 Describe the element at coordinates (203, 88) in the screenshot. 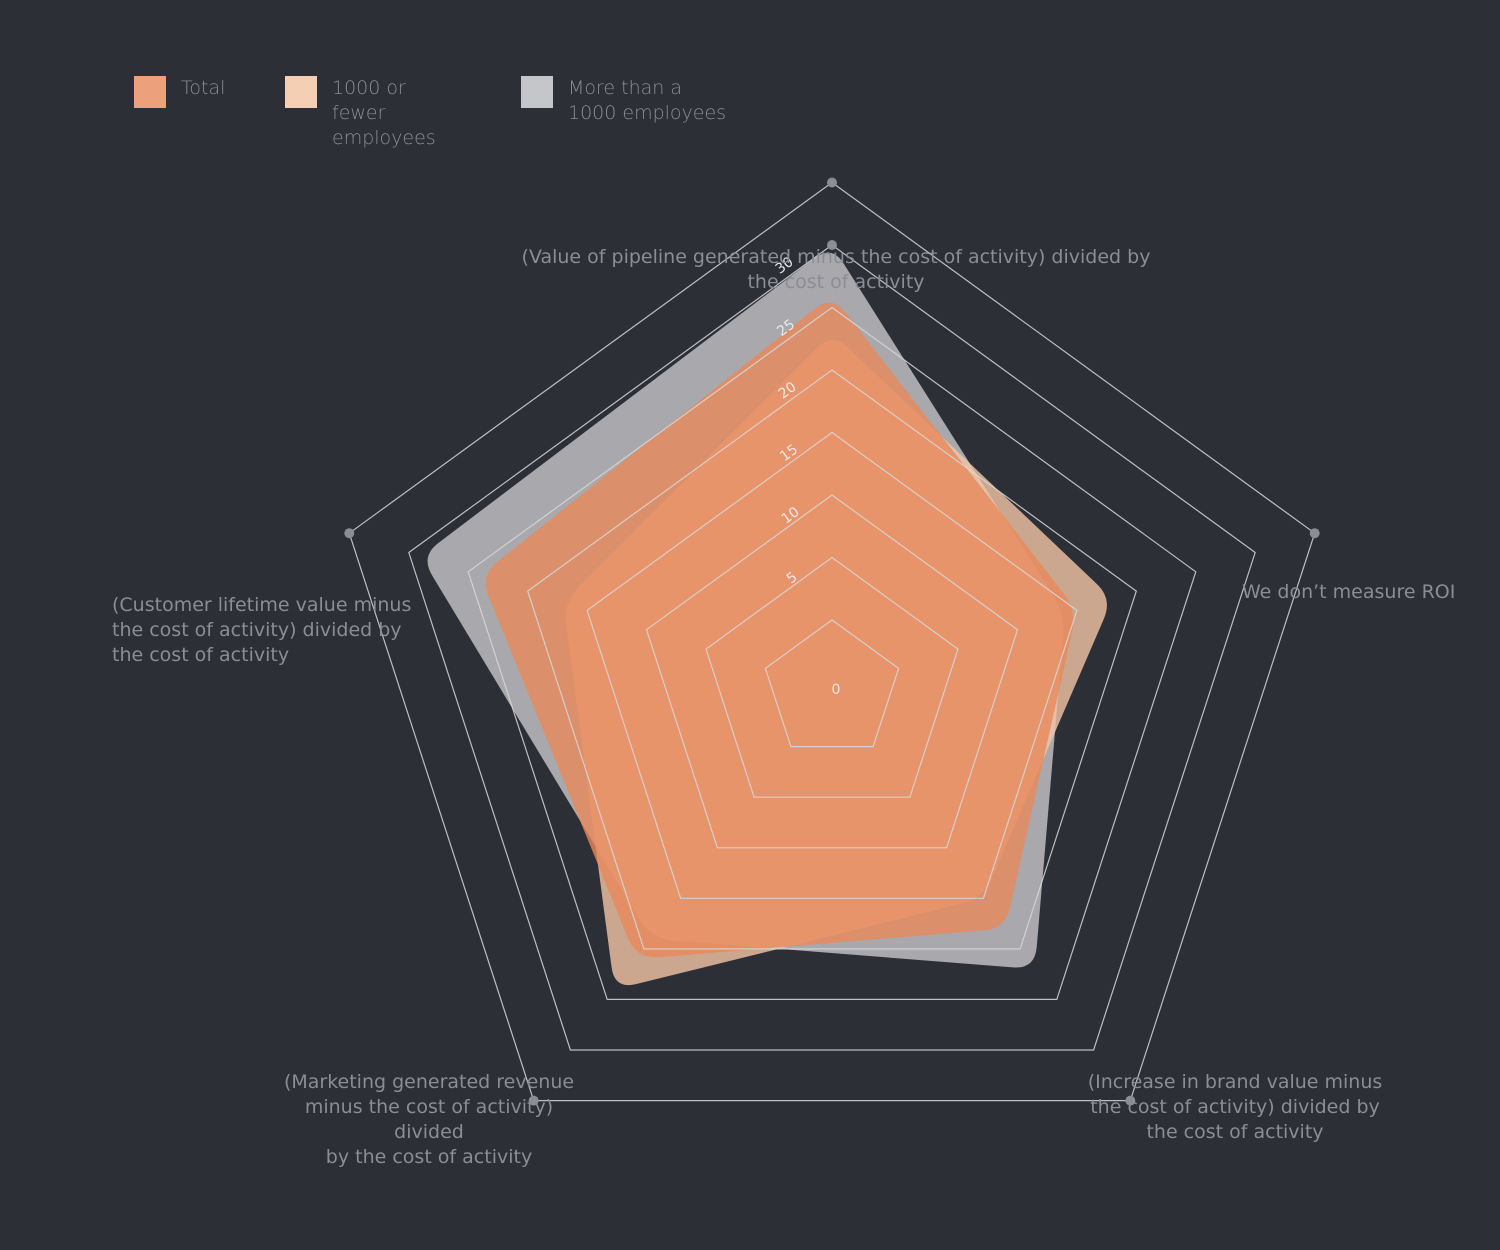

I see `legend-label-total: Total` at that location.